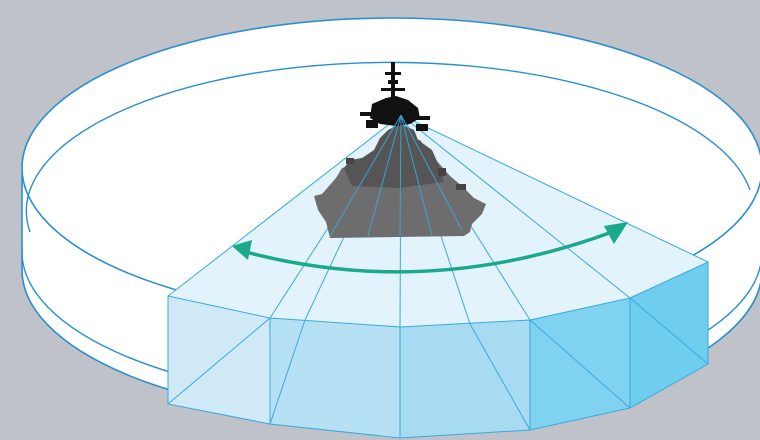 The image size is (760, 440). Describe the element at coordinates (242, 250) in the screenshot. I see `sweep-arrow-head-left` at that location.